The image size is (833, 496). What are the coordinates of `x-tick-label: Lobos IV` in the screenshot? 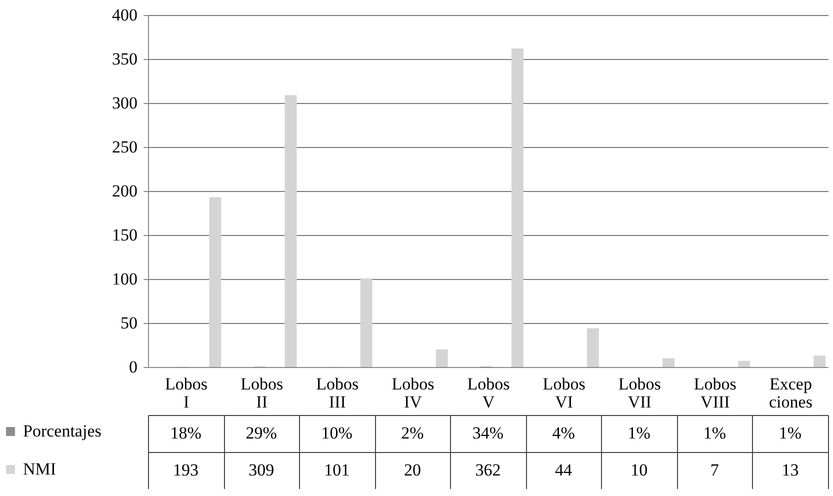 It's located at (413, 393).